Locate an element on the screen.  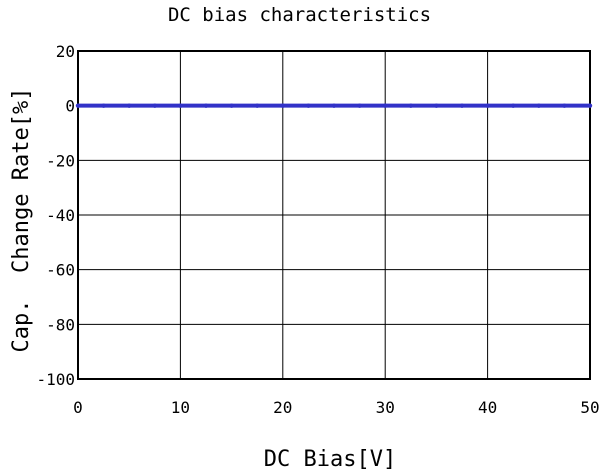
x-axis-label: DC Bias[V] is located at coordinates (330, 459).